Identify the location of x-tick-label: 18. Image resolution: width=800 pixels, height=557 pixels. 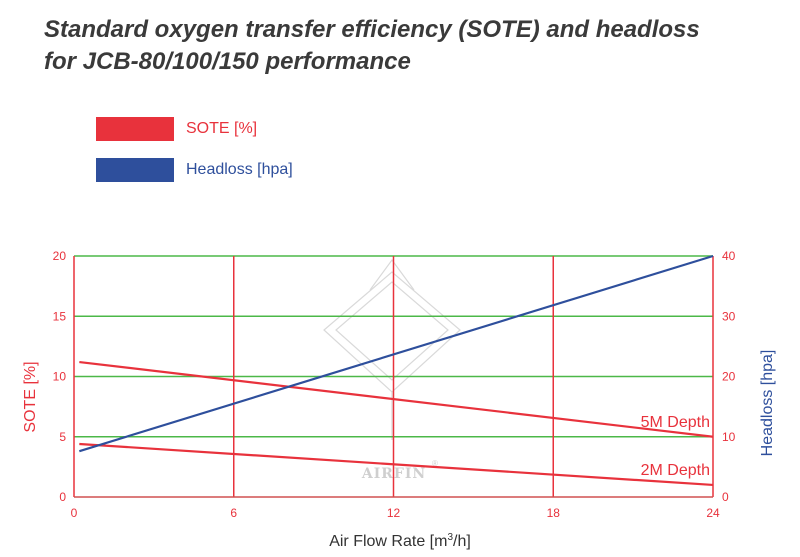
(554, 513).